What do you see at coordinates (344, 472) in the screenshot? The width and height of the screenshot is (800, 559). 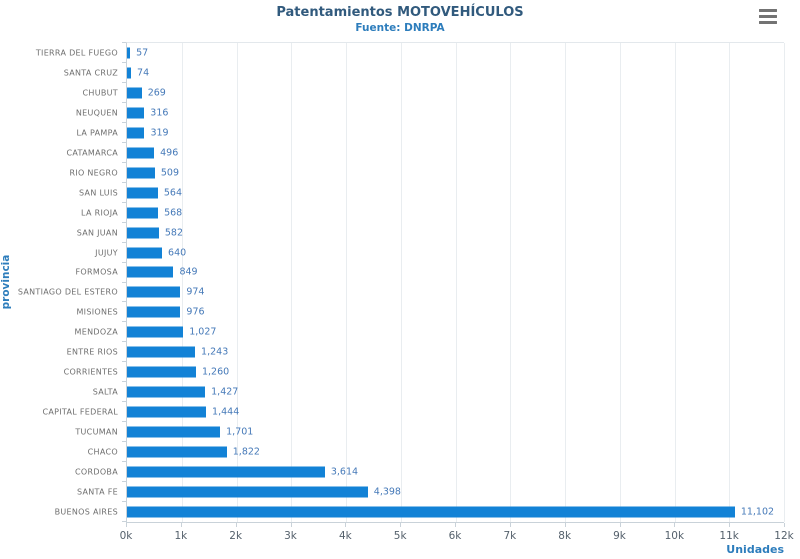 I see `value-label: 3,614` at bounding box center [344, 472].